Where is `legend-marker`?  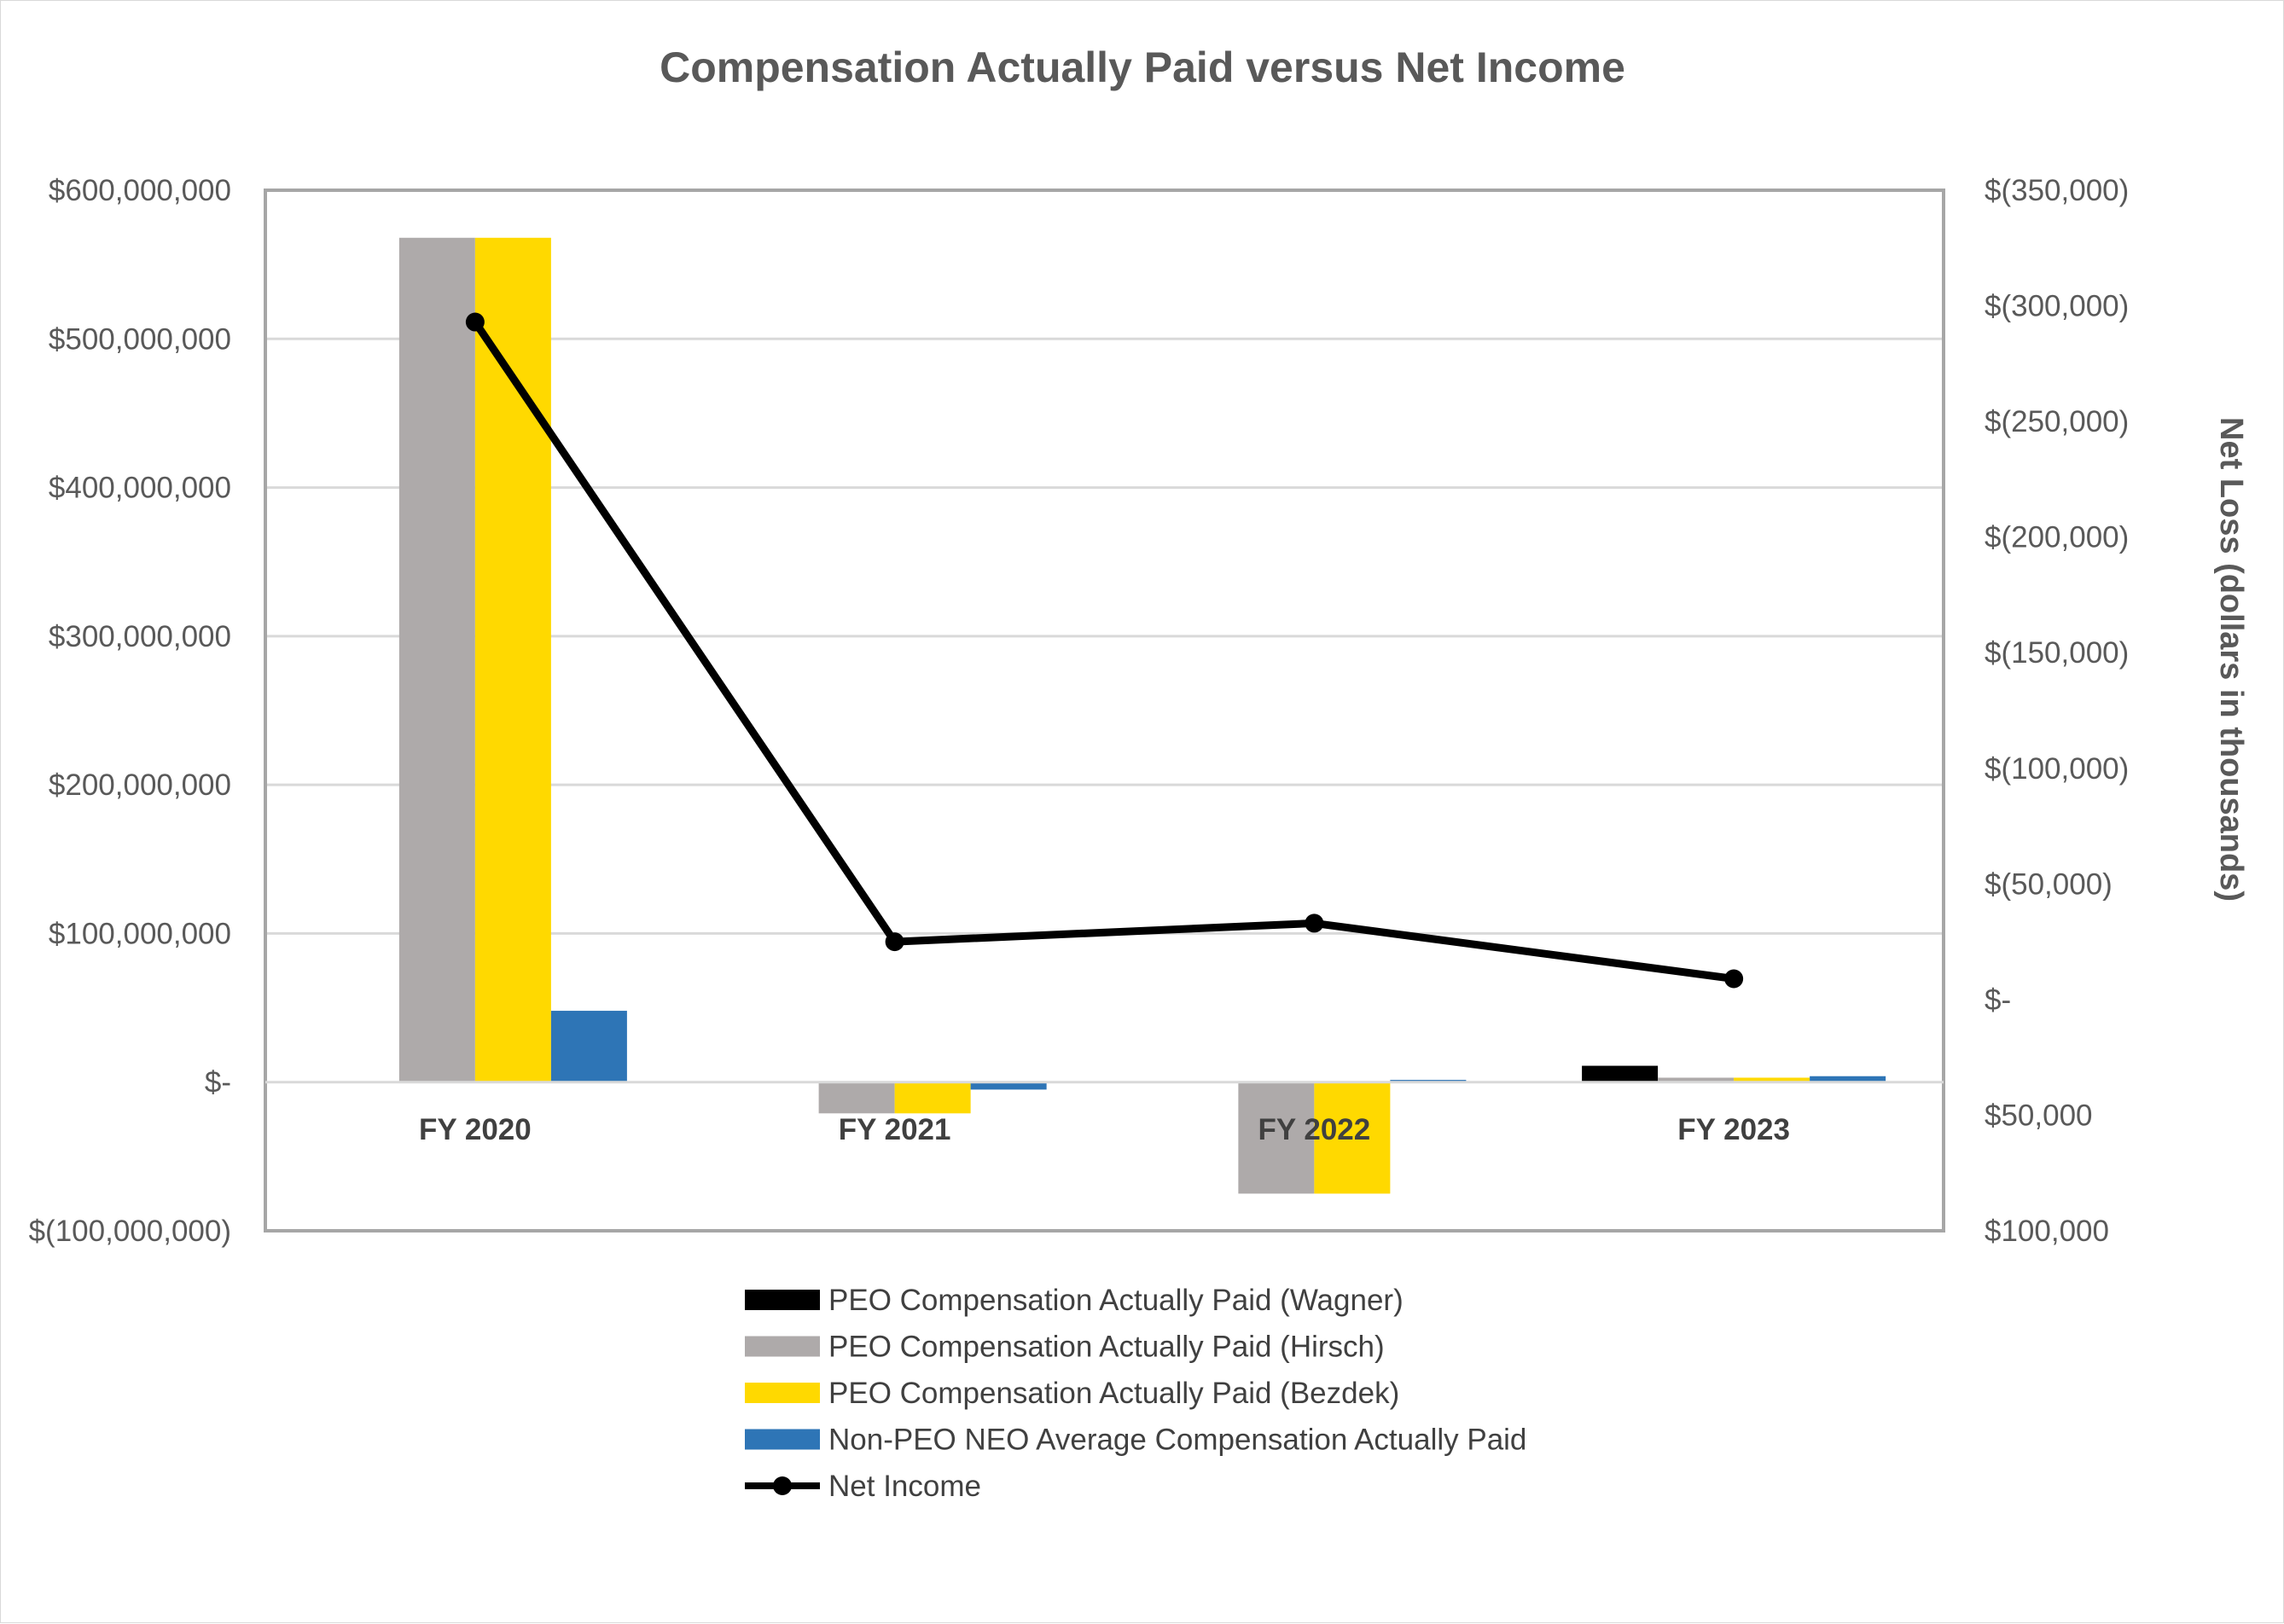 legend-marker is located at coordinates (782, 1485).